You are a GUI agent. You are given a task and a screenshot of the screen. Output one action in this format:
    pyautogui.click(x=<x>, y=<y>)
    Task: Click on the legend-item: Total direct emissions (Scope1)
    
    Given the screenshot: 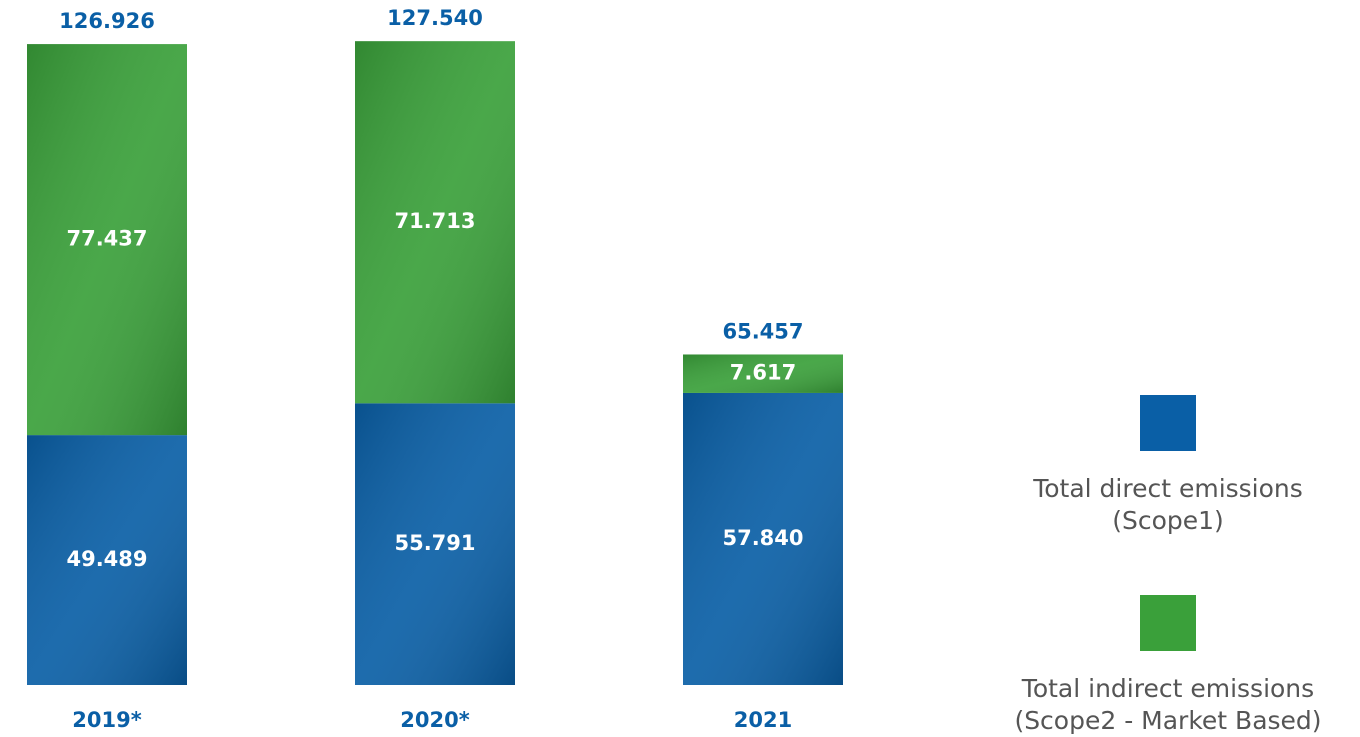 What is the action you would take?
    pyautogui.click(x=1168, y=466)
    